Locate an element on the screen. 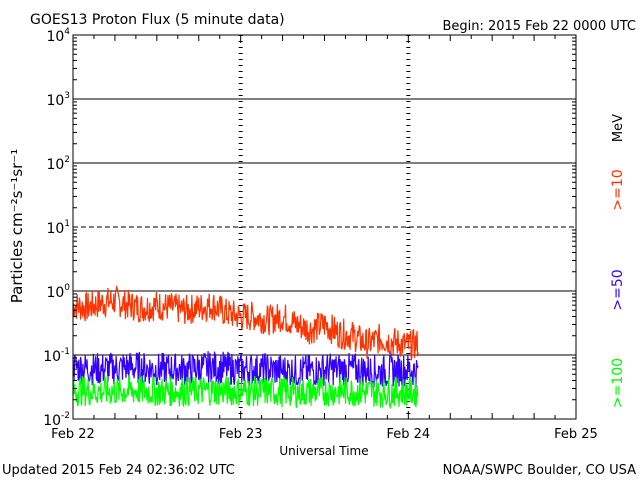  series-layer is located at coordinates (245, 347).